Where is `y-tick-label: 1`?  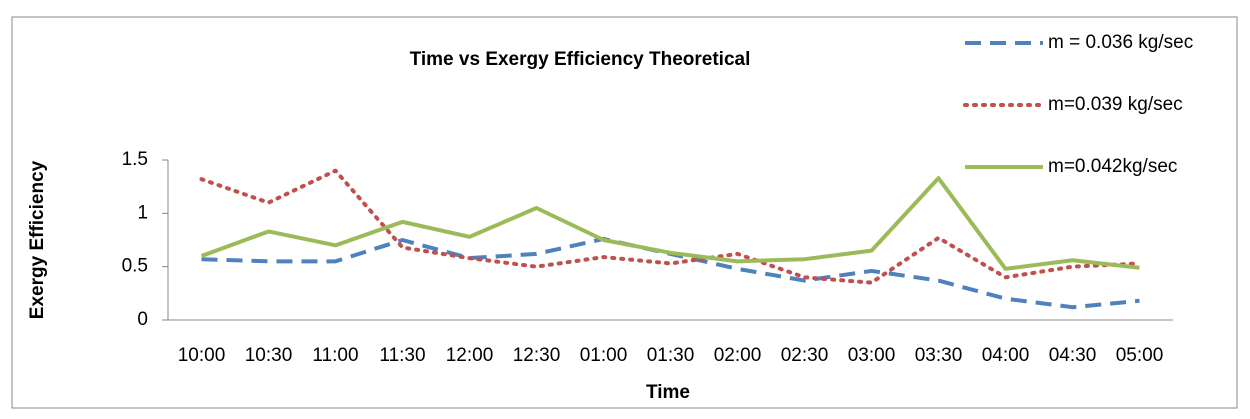
y-tick-label: 1 is located at coordinates (142, 212).